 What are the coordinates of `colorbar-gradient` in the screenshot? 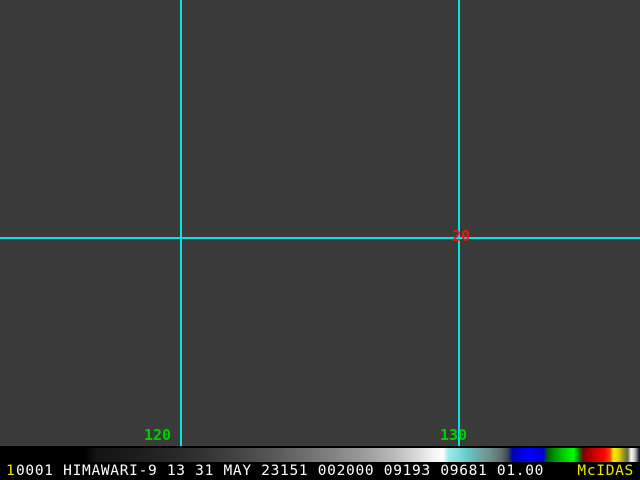 It's located at (362, 455).